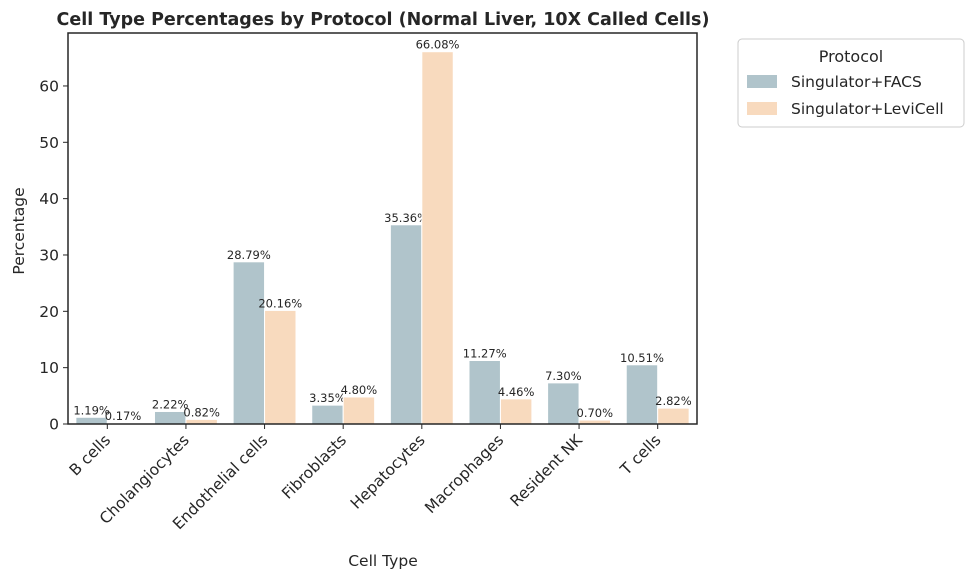  What do you see at coordinates (280, 303) in the screenshot?
I see `data-label-levicell-2: 20.16%` at bounding box center [280, 303].